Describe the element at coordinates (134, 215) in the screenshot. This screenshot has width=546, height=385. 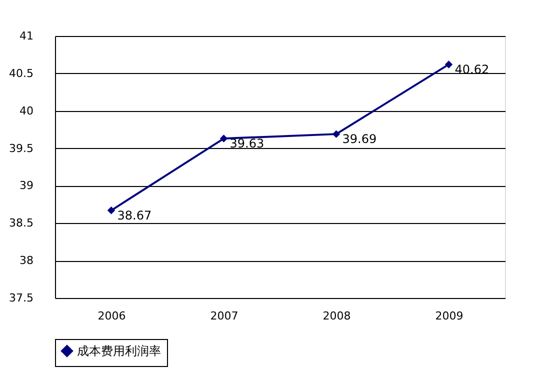
I see `data-label: 38.67` at that location.